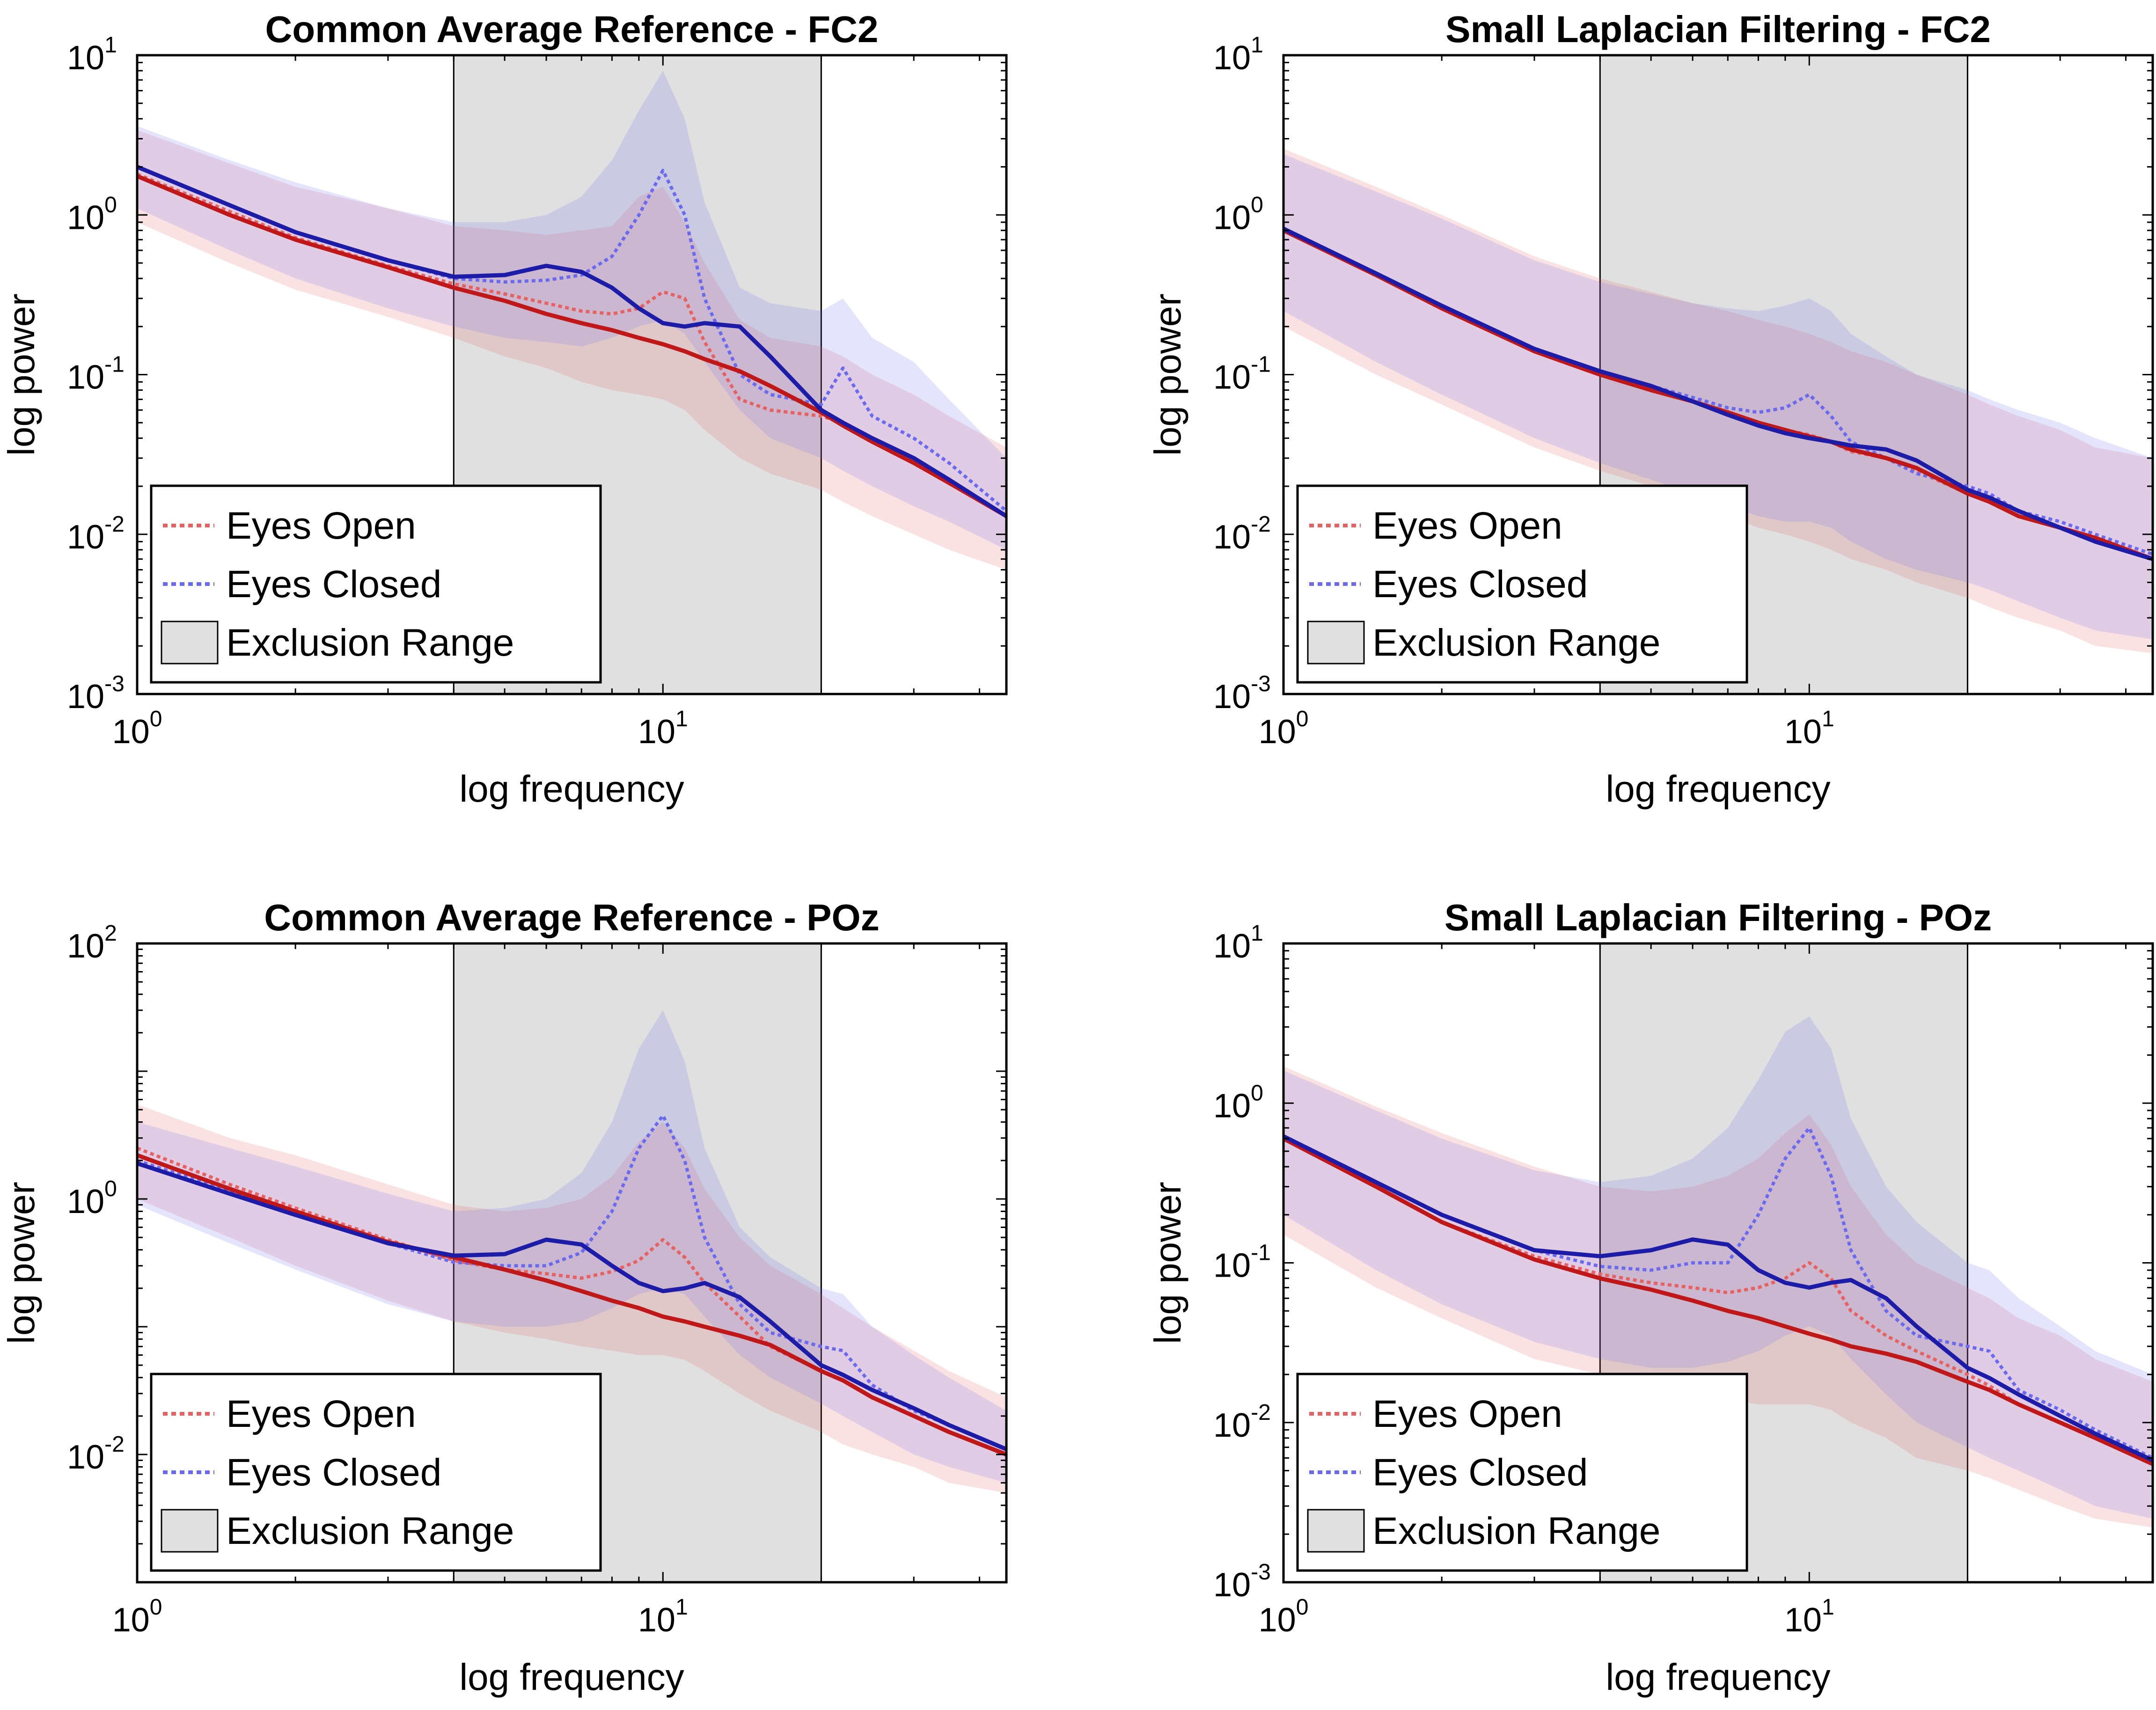 The image size is (2156, 1710). What do you see at coordinates (92, 943) in the screenshot?
I see `y-tick-label: 10²` at bounding box center [92, 943].